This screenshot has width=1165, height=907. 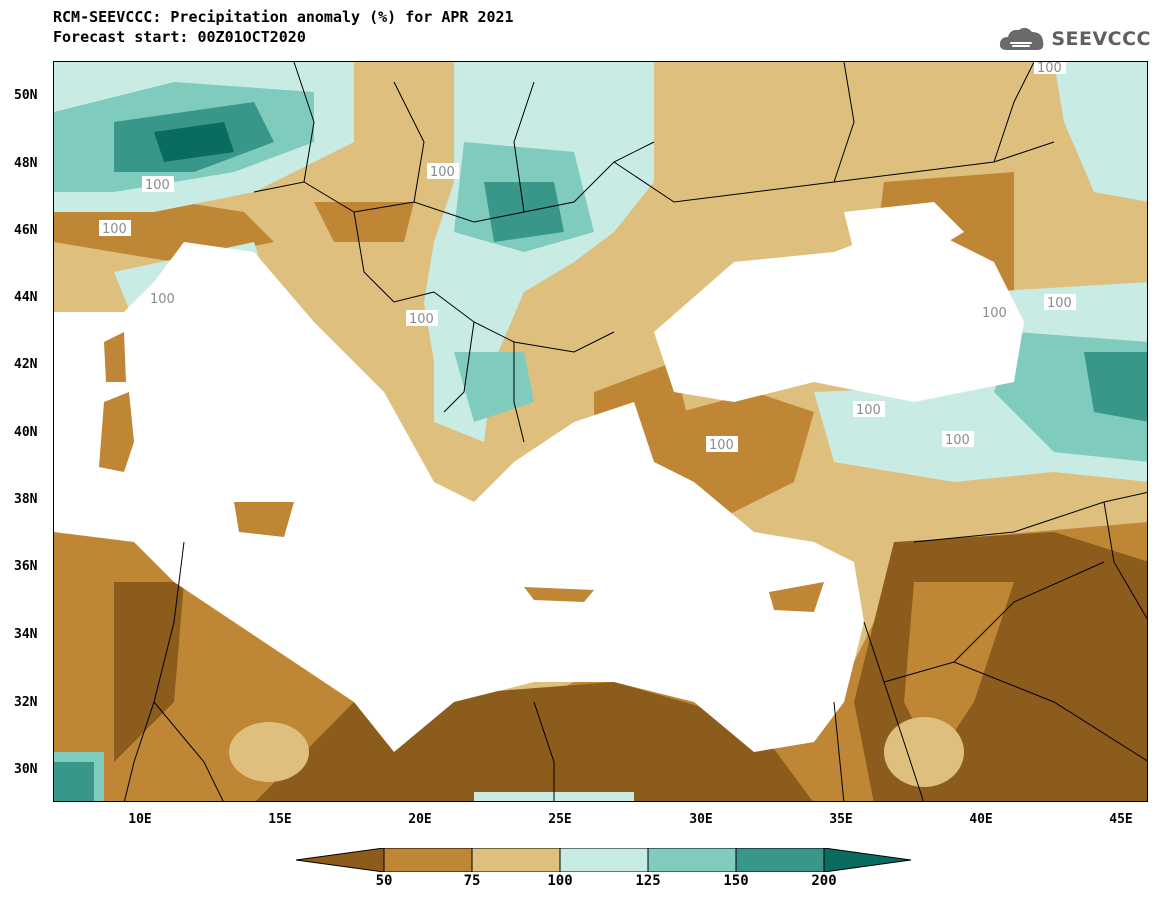 I want to click on band-100-125-russia, so click(x=1100, y=132).